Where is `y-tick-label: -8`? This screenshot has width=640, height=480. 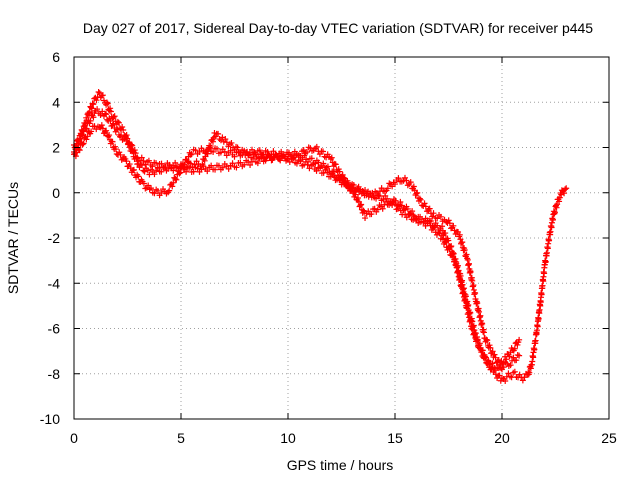 y-tick-label: -8 is located at coordinates (54, 374).